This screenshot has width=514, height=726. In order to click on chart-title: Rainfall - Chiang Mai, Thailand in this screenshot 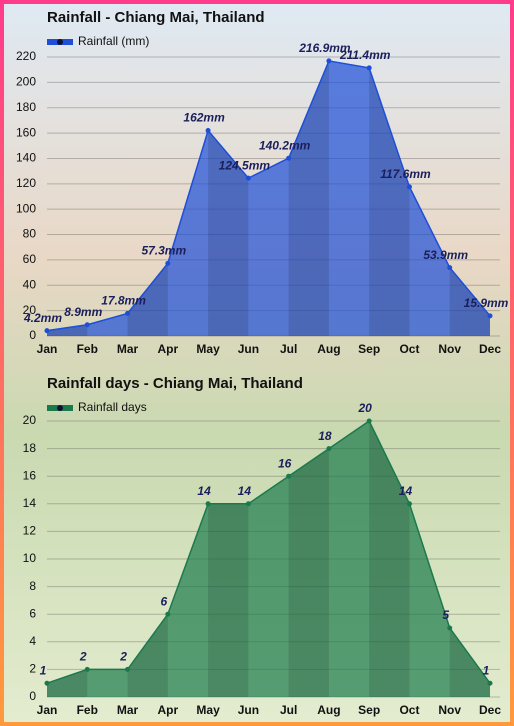, I will do `click(156, 17)`.